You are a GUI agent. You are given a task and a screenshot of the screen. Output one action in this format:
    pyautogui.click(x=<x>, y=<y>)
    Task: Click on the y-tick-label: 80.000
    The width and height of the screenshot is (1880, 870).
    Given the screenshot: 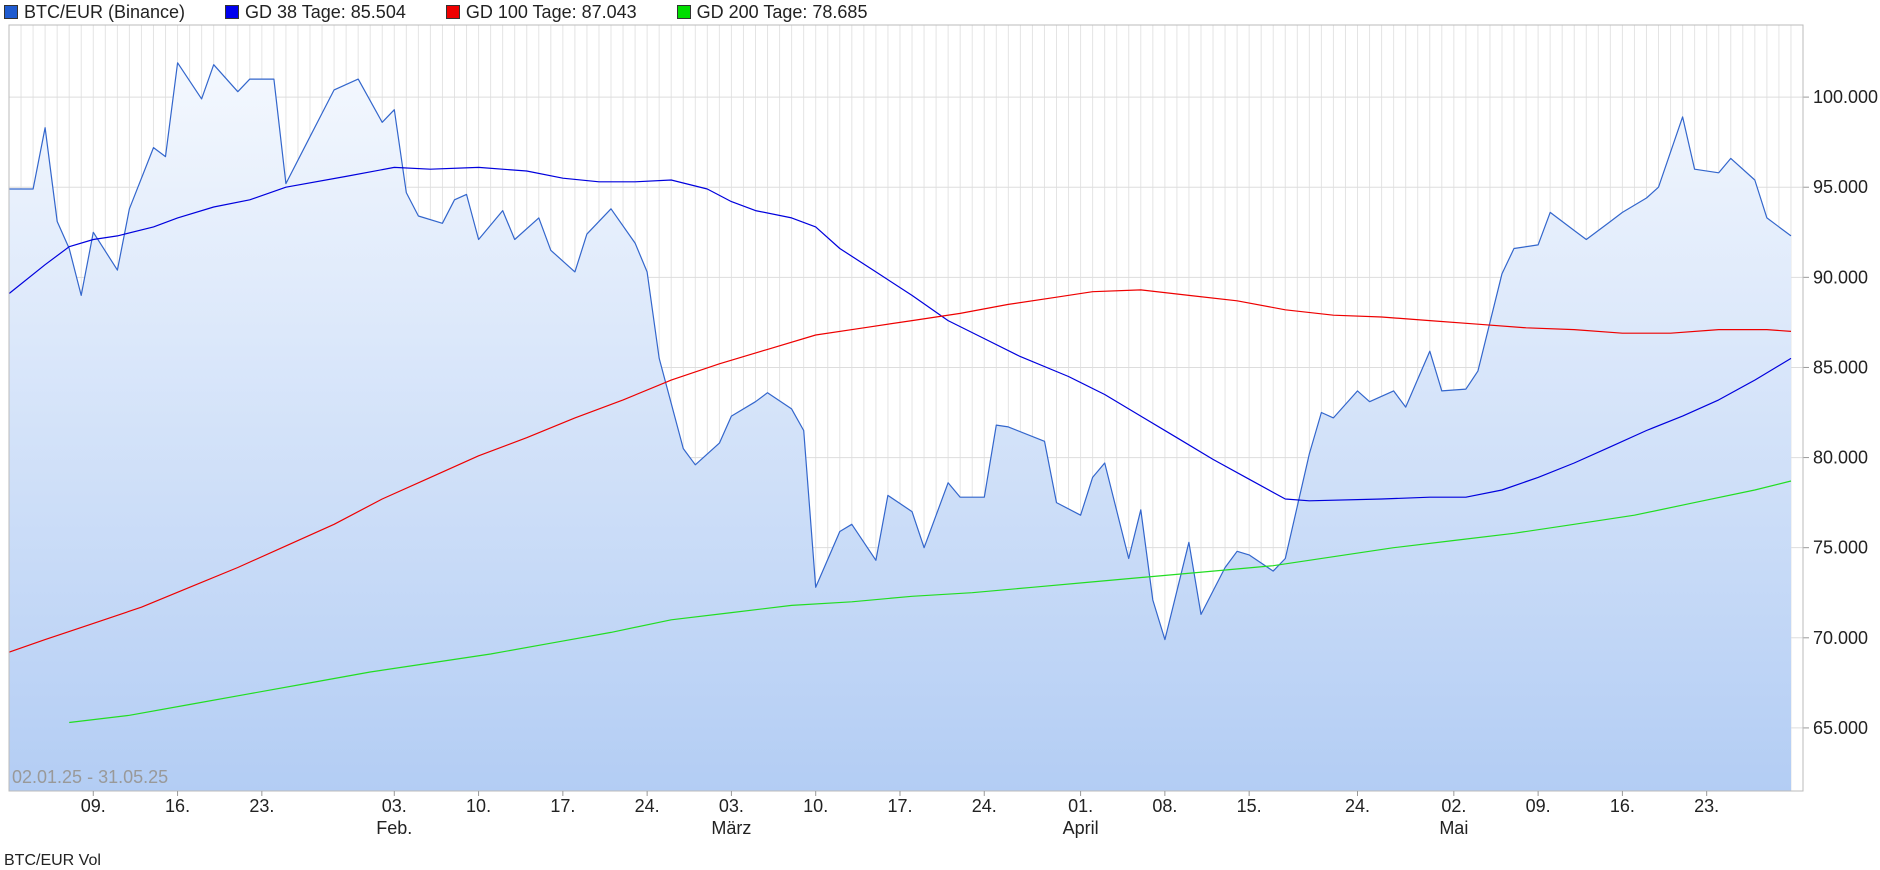 What is the action you would take?
    pyautogui.click(x=1840, y=458)
    